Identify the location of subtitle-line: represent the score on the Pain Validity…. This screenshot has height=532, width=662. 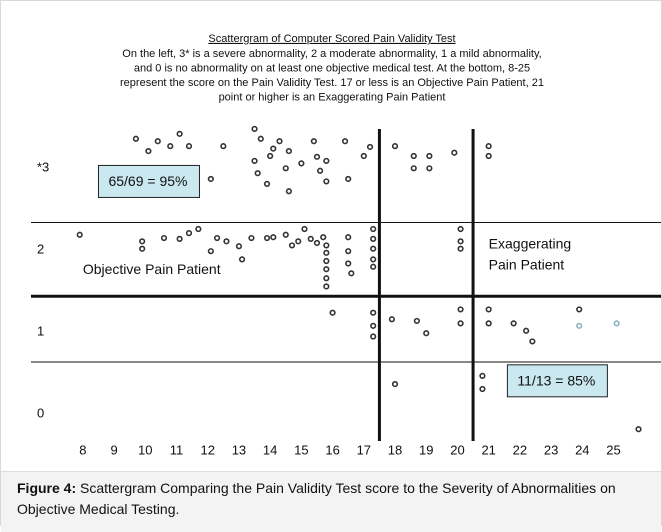
(332, 83).